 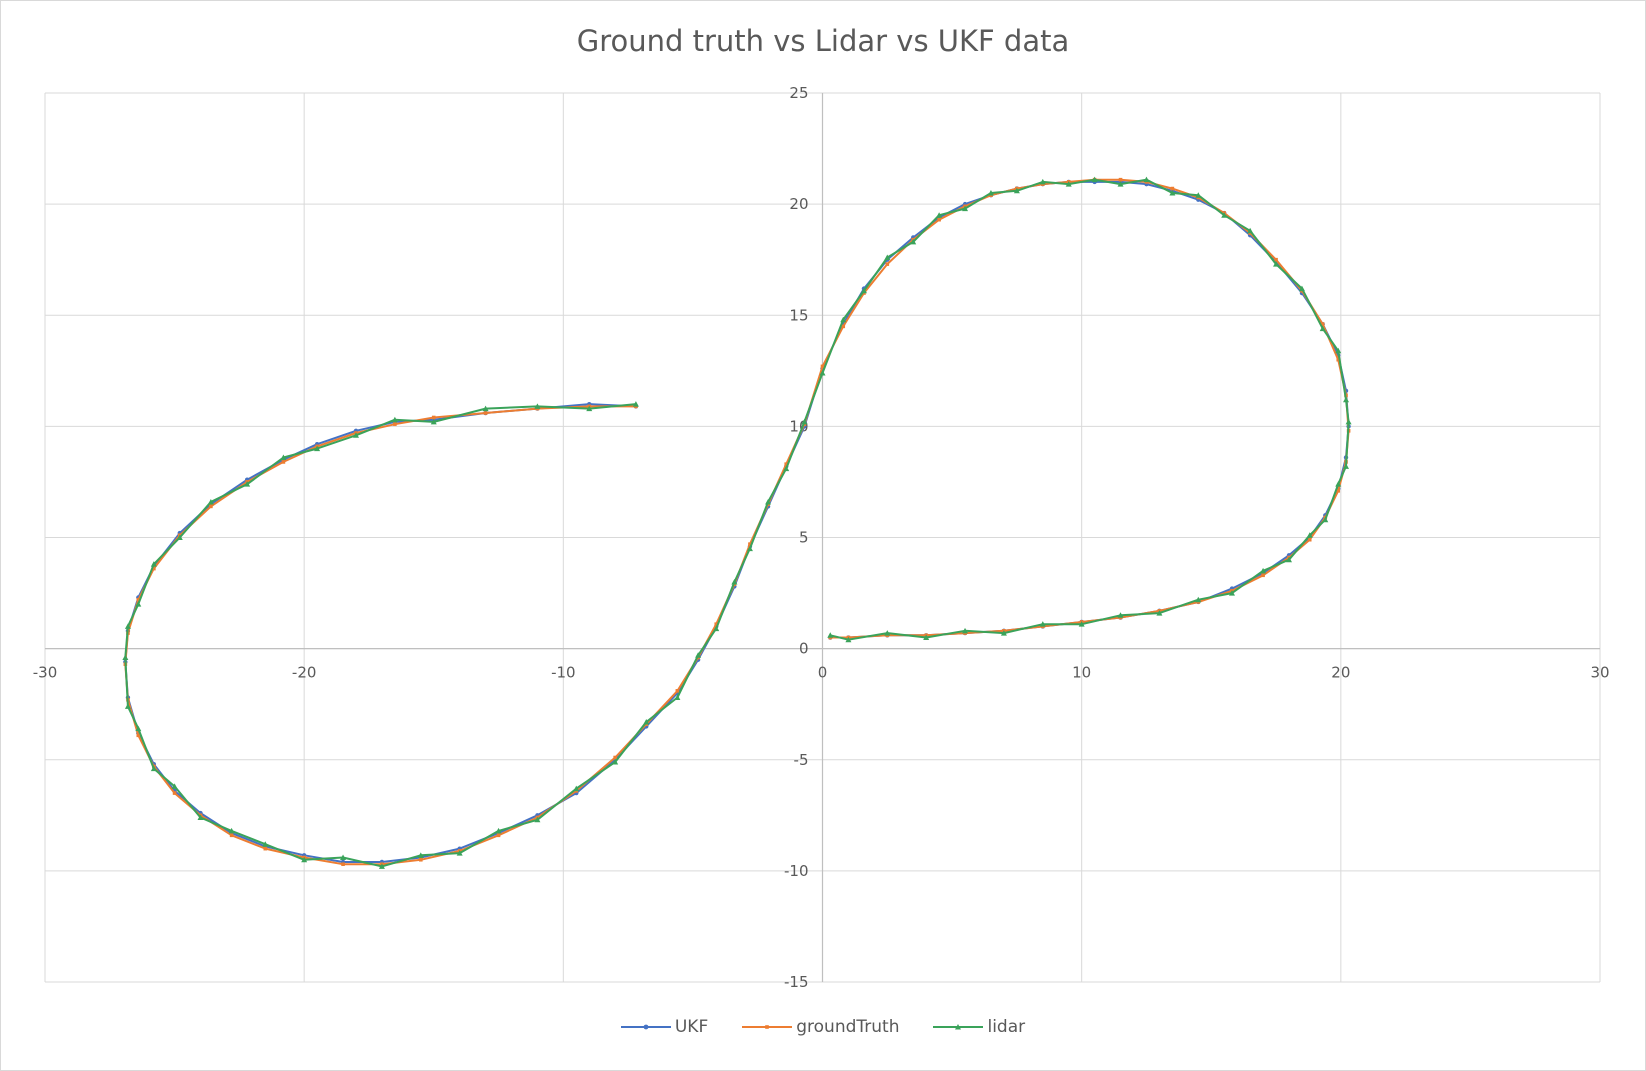 I want to click on legend-swatch-lidar, so click(x=958, y=1027).